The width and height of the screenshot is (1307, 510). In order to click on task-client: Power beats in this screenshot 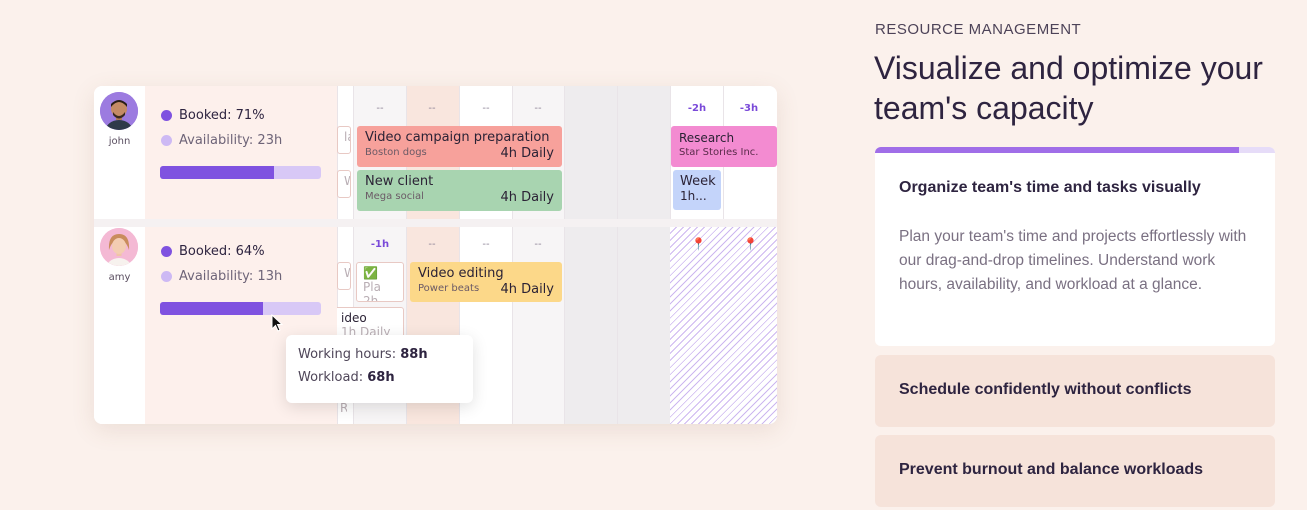, I will do `click(449, 288)`.